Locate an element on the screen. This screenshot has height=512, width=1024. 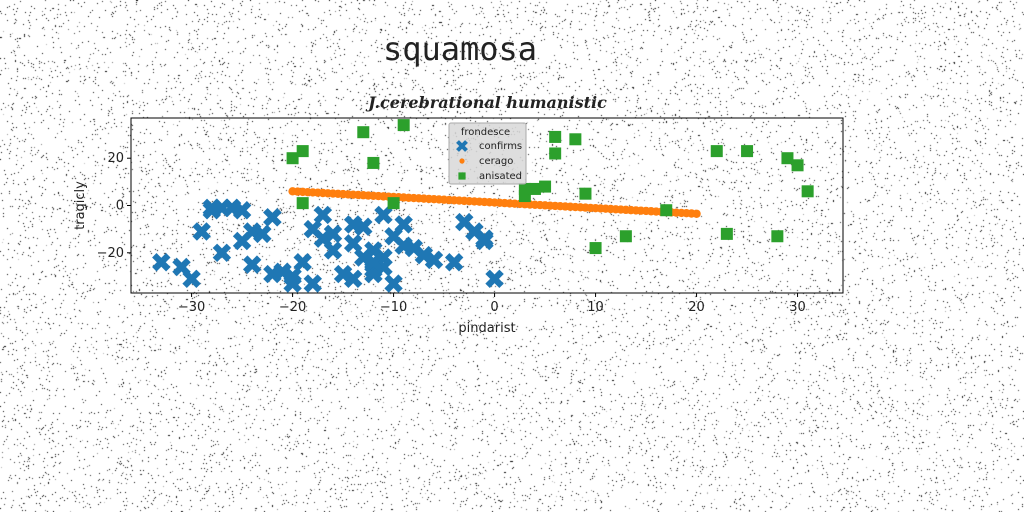
y-tick-label: 20 is located at coordinates (115, 158).